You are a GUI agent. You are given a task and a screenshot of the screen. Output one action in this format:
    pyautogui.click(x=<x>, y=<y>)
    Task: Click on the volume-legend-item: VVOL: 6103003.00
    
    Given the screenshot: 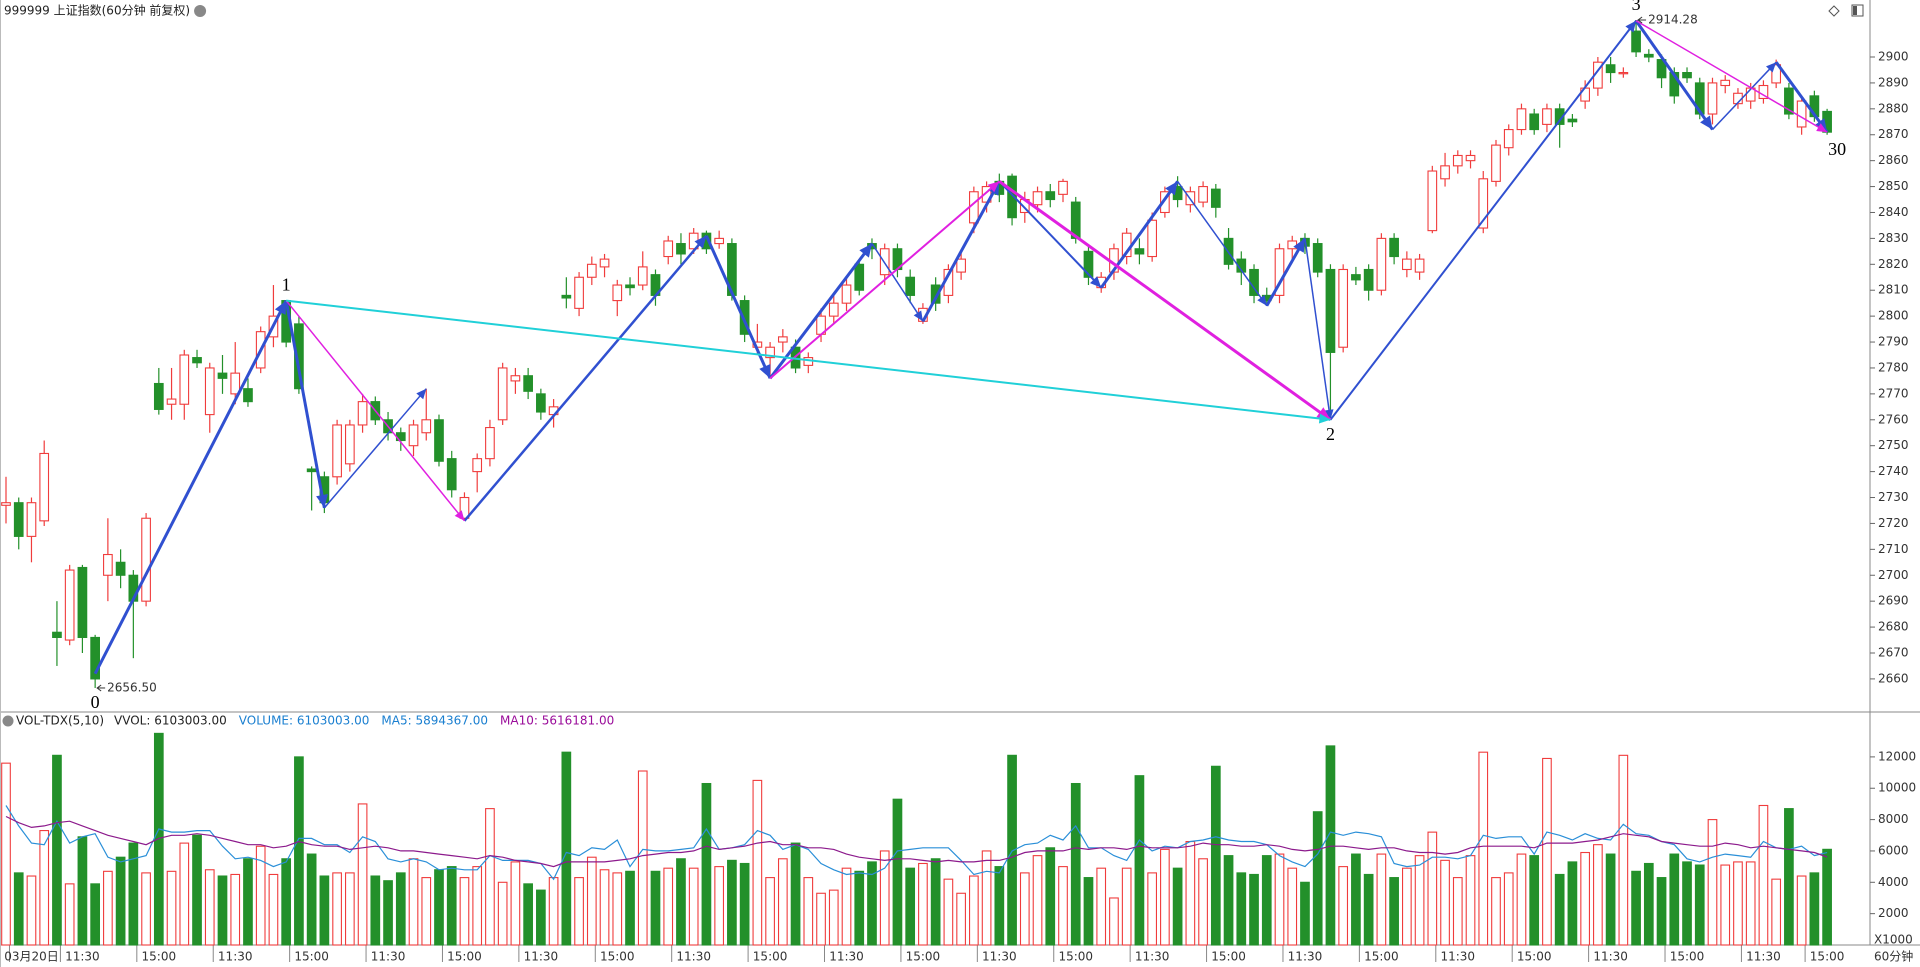 What is the action you would take?
    pyautogui.click(x=170, y=721)
    